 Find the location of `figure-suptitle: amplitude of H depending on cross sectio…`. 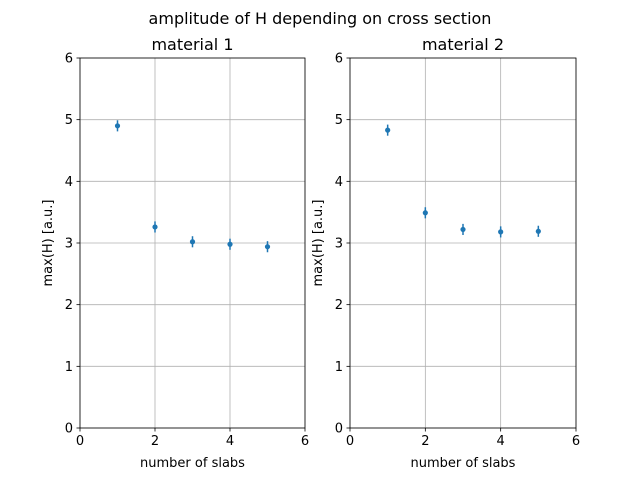

figure-suptitle: amplitude of H depending on cross sectio… is located at coordinates (320, 18).